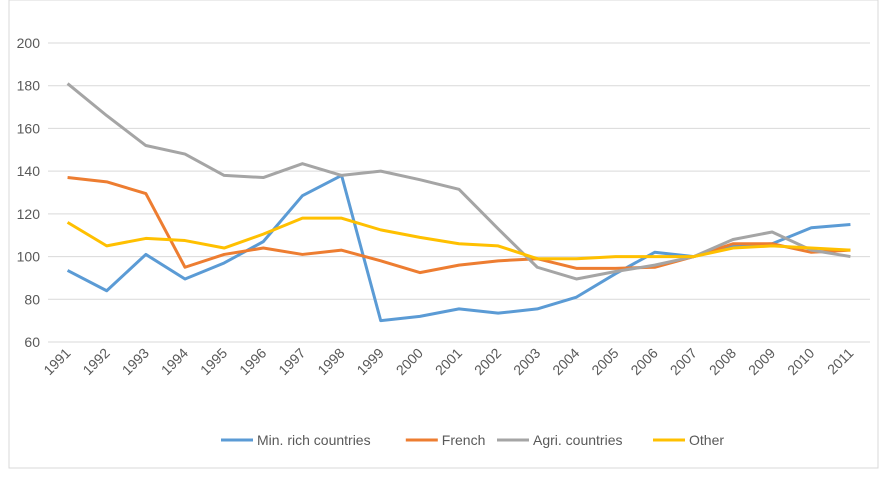 This screenshot has height=478, width=886. Describe the element at coordinates (464, 440) in the screenshot. I see `legend-label: French` at that location.